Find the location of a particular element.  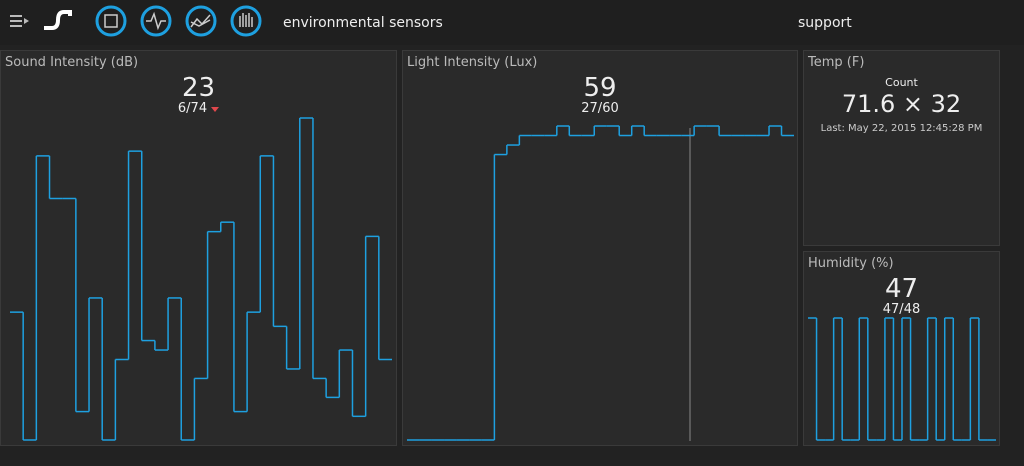

support-link: support is located at coordinates (825, 23).